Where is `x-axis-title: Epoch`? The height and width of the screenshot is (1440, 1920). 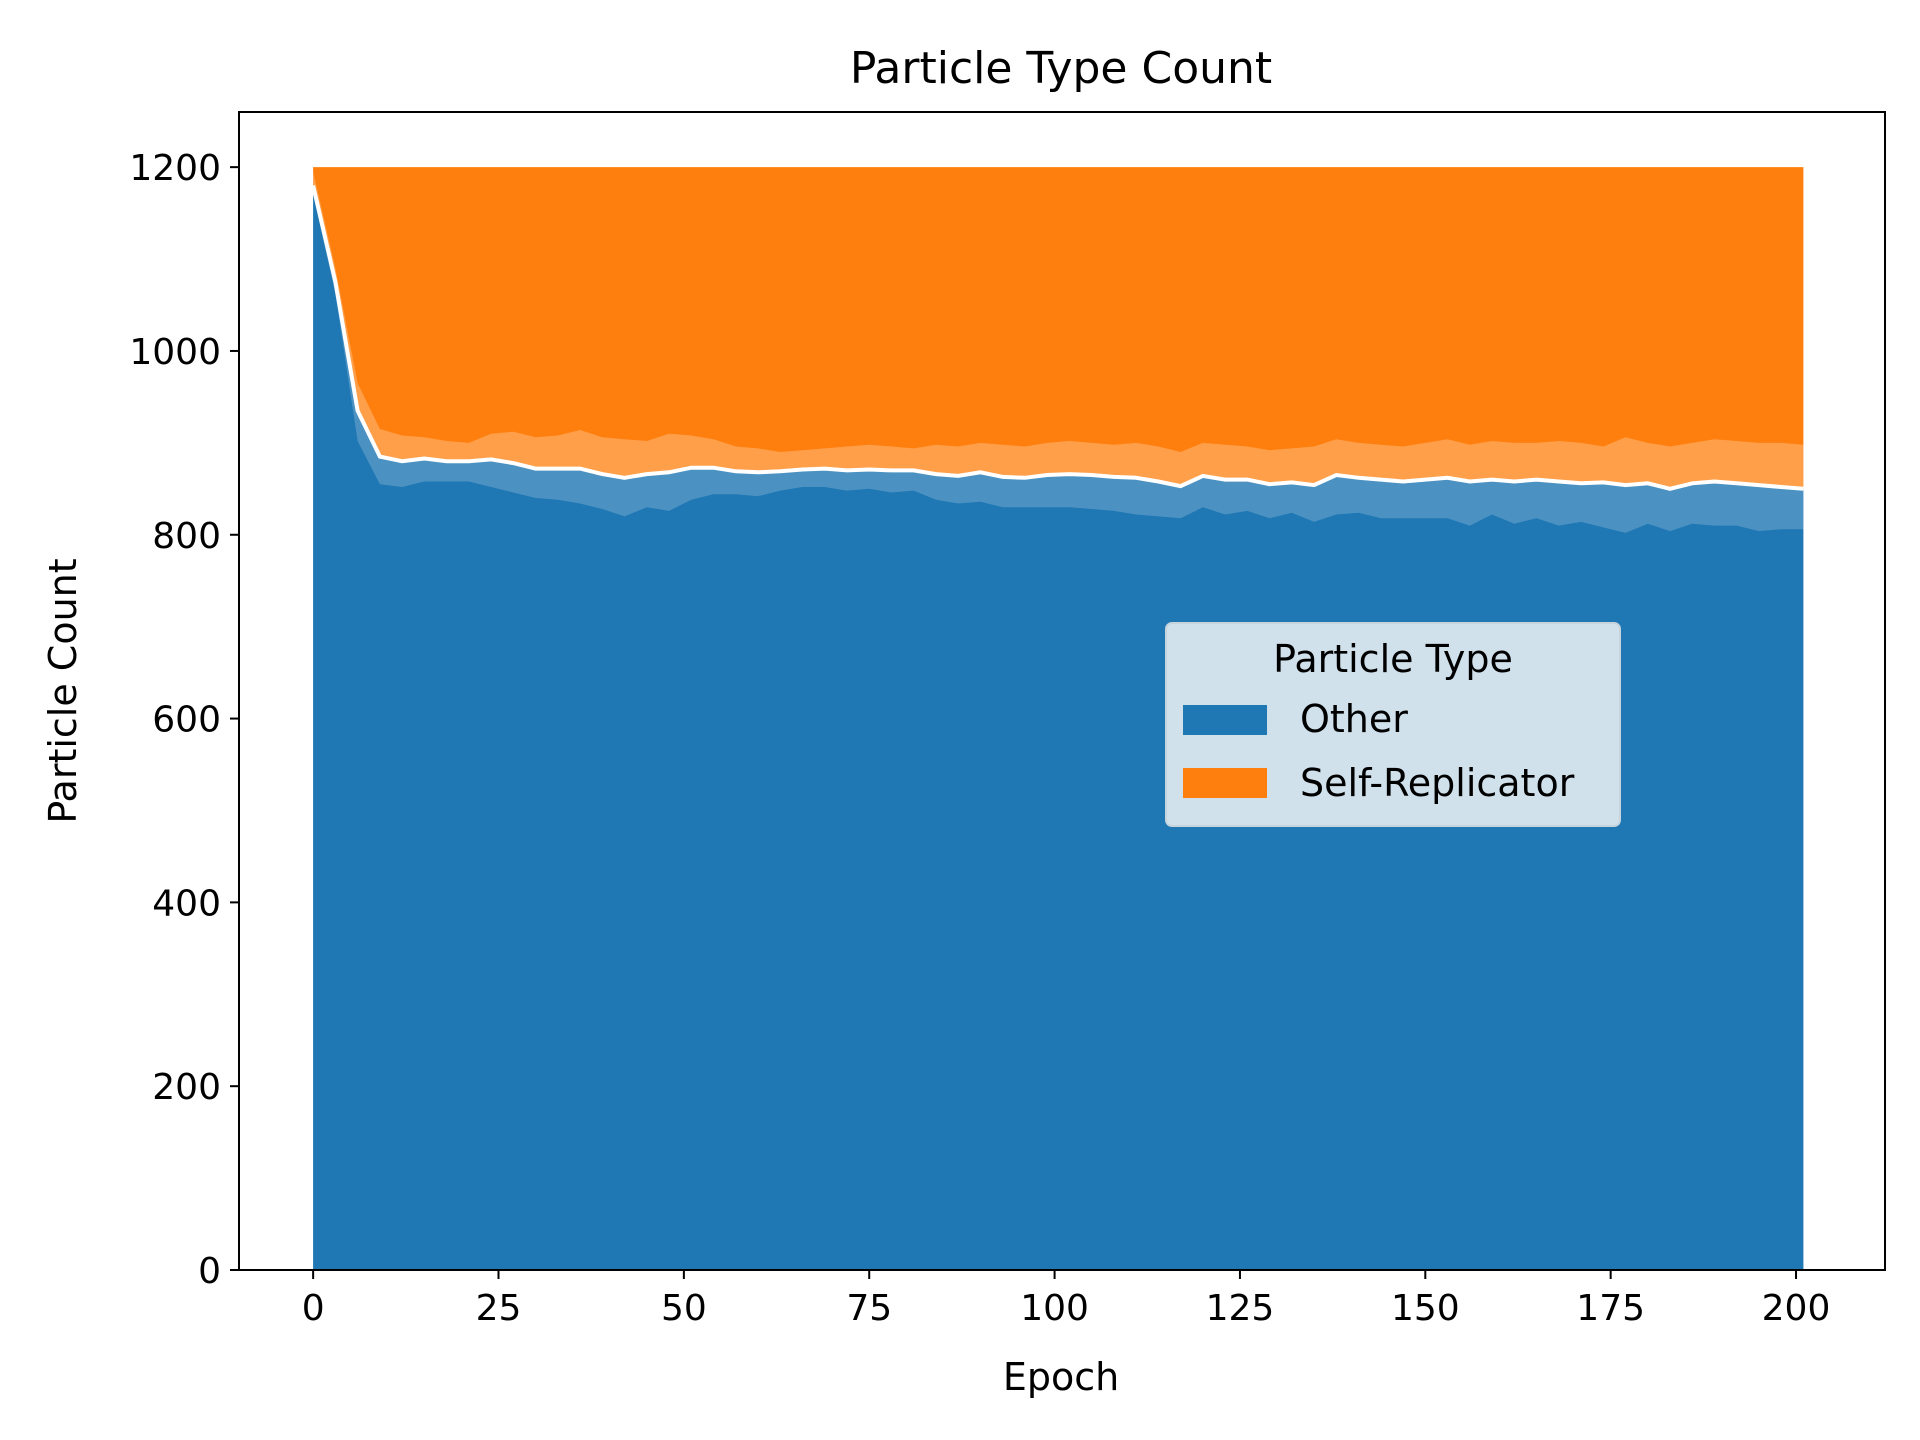 x-axis-title: Epoch is located at coordinates (1061, 1377).